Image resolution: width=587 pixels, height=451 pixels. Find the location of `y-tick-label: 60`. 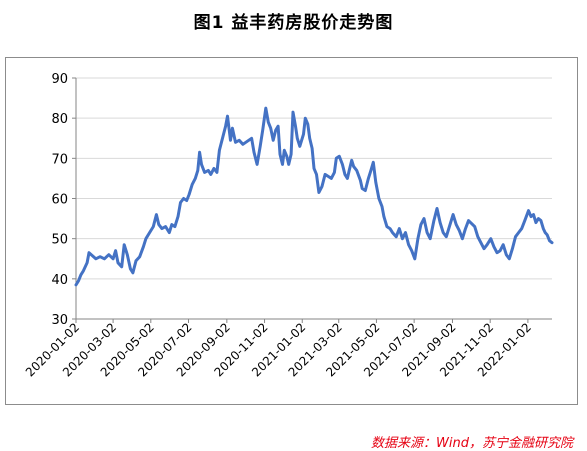

y-tick-label: 60 is located at coordinates (59, 200).